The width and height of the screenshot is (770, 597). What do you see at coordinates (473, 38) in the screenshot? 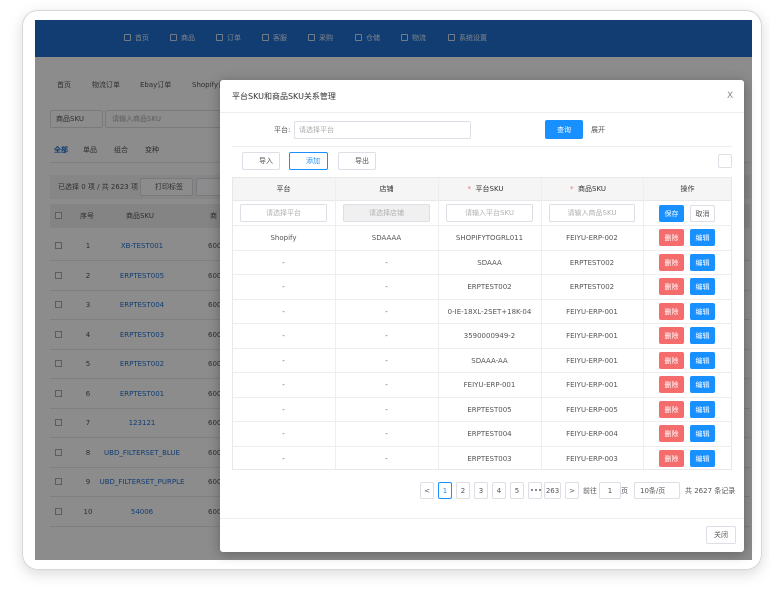
I see `nav-item: 系统设置` at bounding box center [473, 38].